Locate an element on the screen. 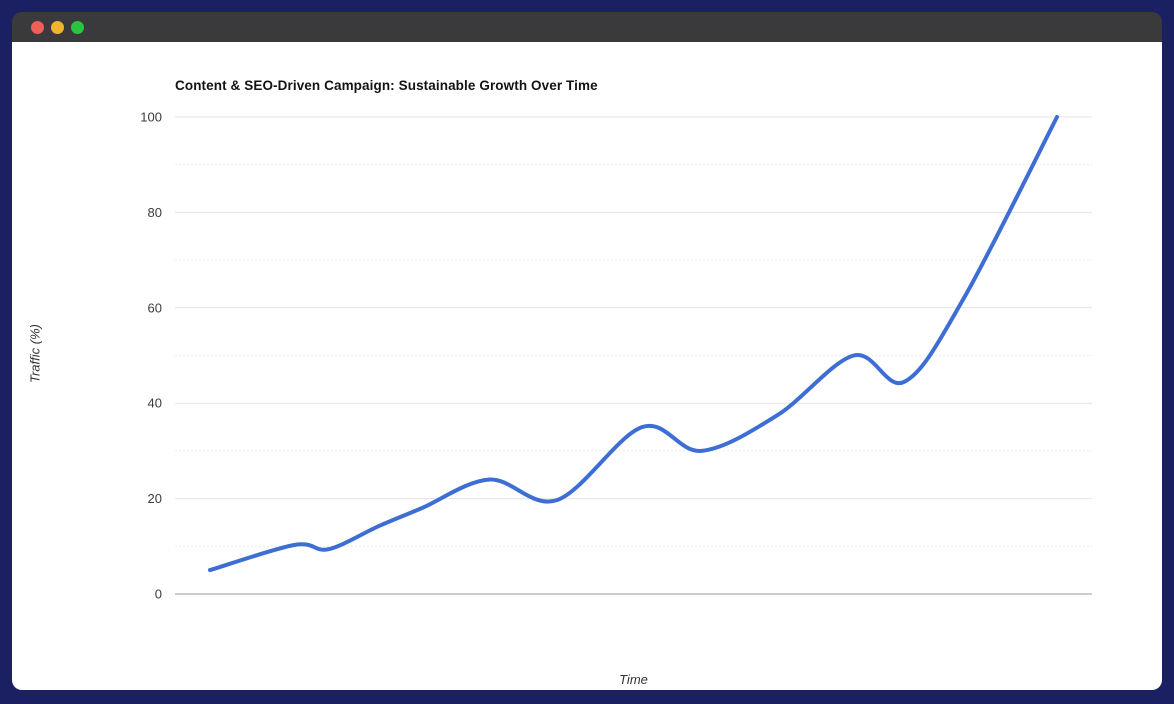 The width and height of the screenshot is (1174, 704). y-tick-label: 20 is located at coordinates (155, 498).